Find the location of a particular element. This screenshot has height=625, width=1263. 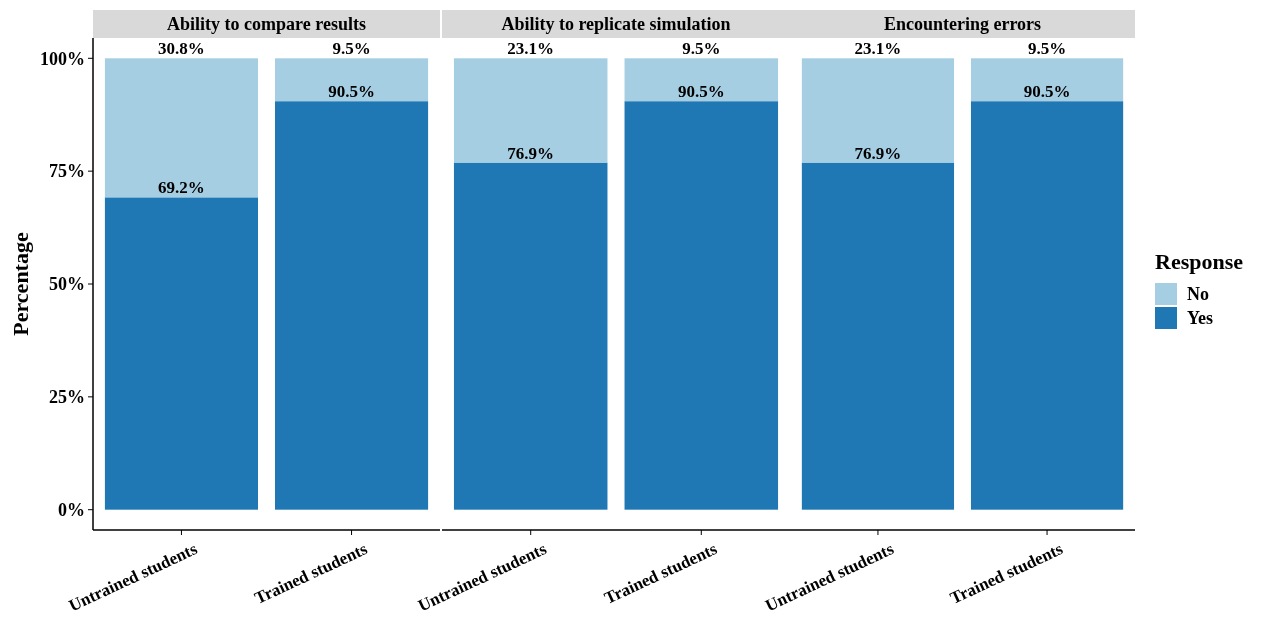

data-label: 30.8% is located at coordinates (181, 49).